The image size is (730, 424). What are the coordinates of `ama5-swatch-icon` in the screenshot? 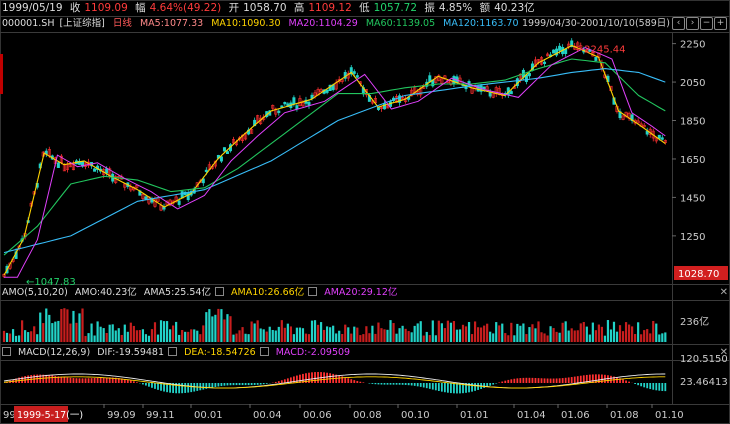 It's located at (219, 291).